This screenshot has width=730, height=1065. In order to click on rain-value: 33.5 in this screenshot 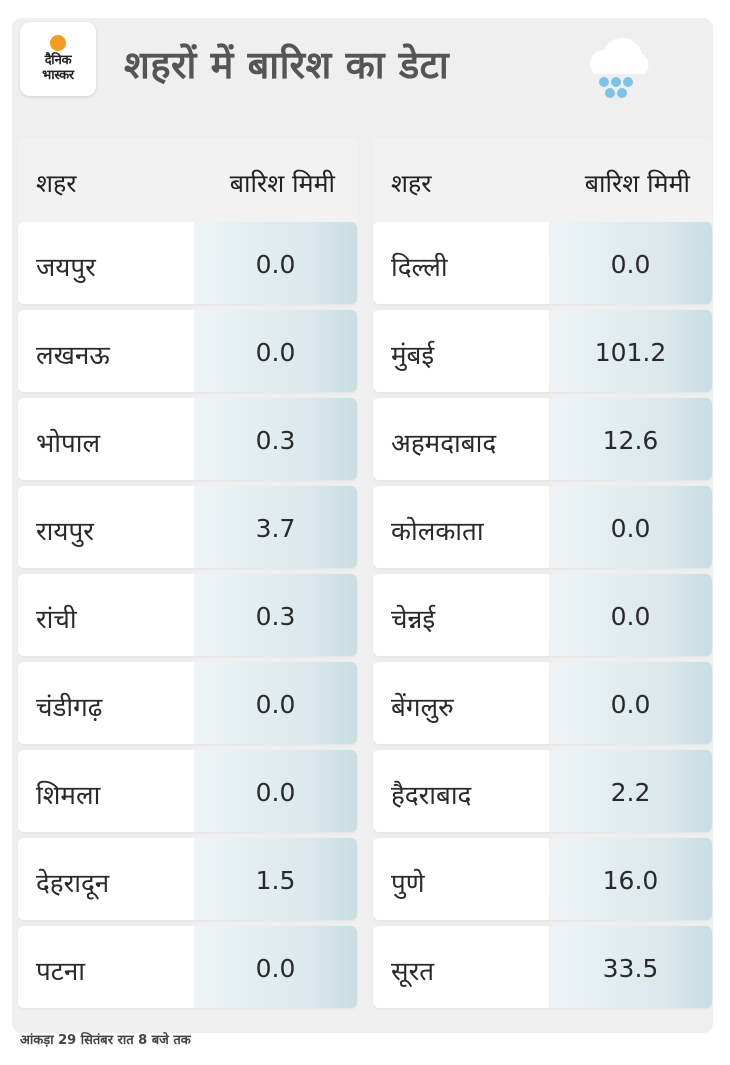, I will do `click(630, 968)`.